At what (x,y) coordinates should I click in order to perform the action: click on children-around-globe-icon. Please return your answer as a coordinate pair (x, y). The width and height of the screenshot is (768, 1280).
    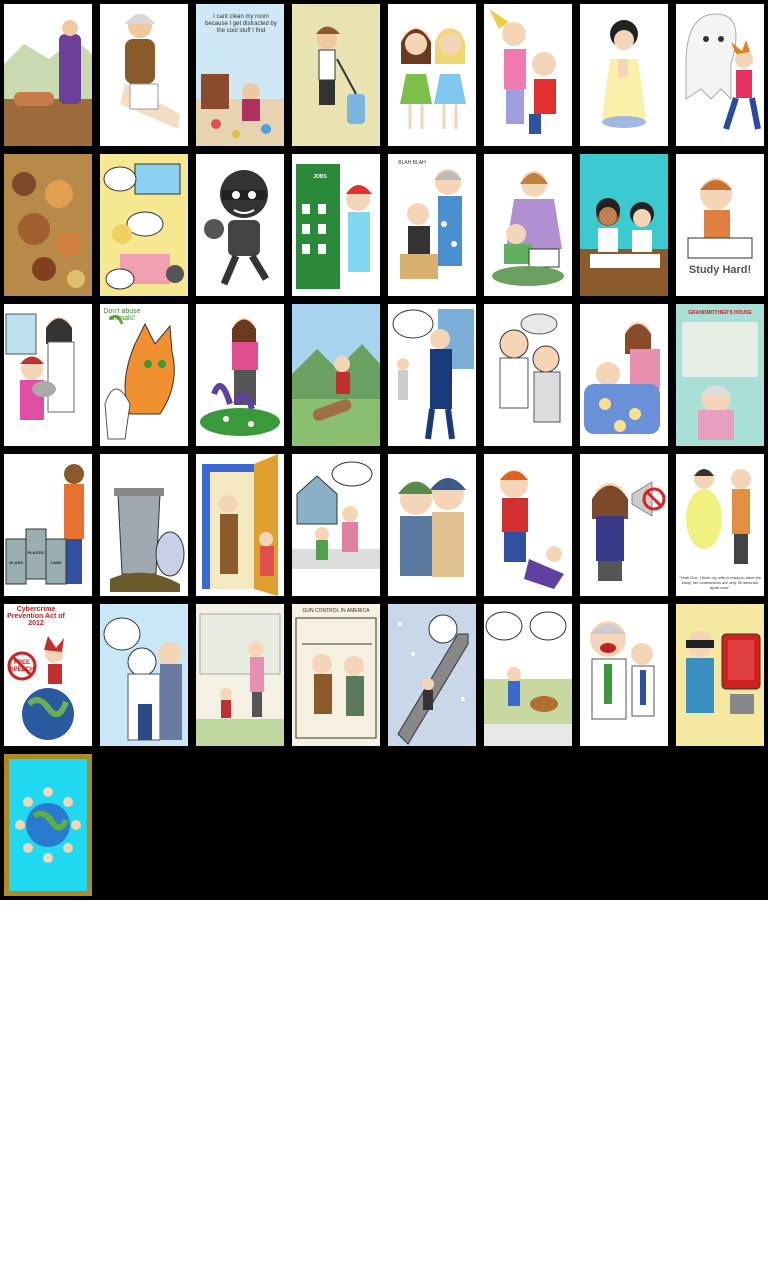
    Looking at the image, I should click on (48, 825).